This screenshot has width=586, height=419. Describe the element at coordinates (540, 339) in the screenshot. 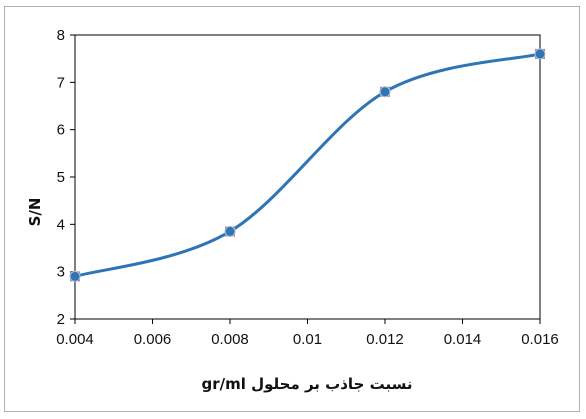

I see `x-tick-label: 0.016` at that location.